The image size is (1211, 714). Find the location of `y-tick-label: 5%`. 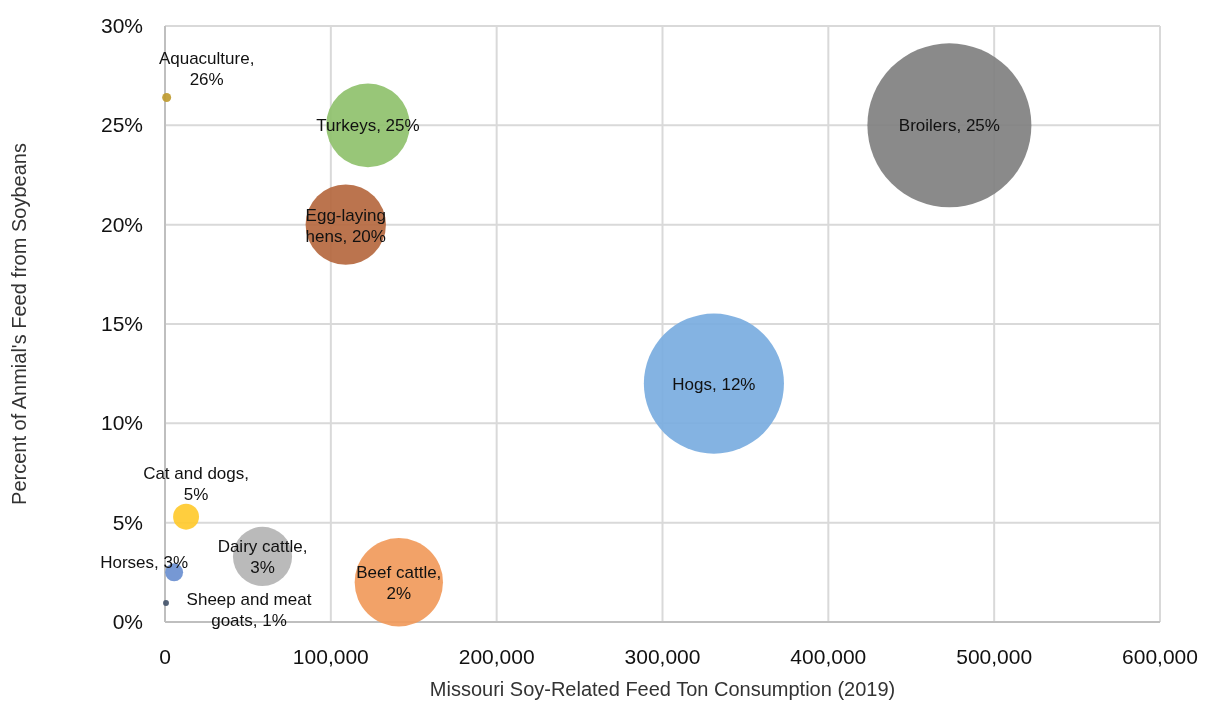

y-tick-label: 5% is located at coordinates (127, 522).